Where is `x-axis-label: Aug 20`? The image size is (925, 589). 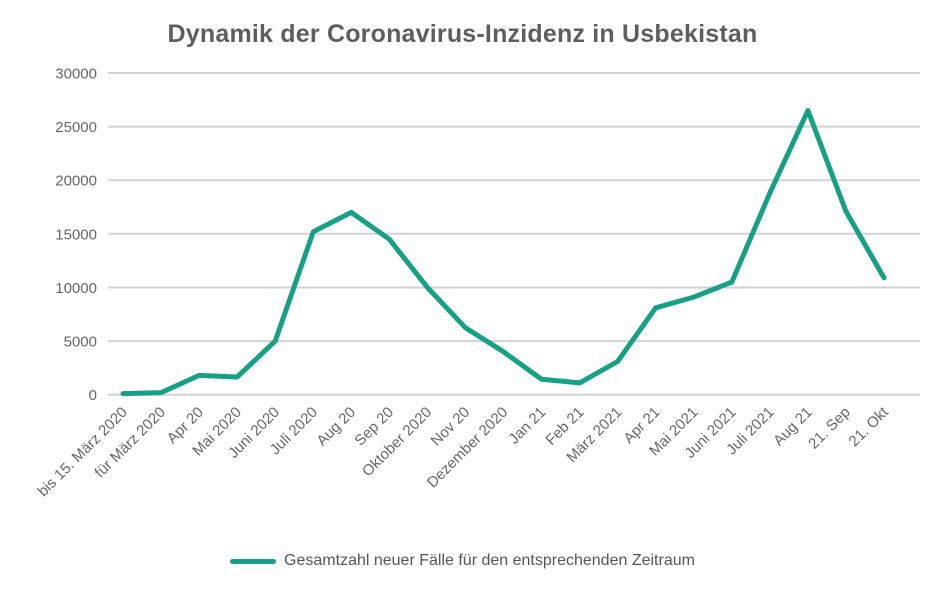
x-axis-label: Aug 20 is located at coordinates (336, 427).